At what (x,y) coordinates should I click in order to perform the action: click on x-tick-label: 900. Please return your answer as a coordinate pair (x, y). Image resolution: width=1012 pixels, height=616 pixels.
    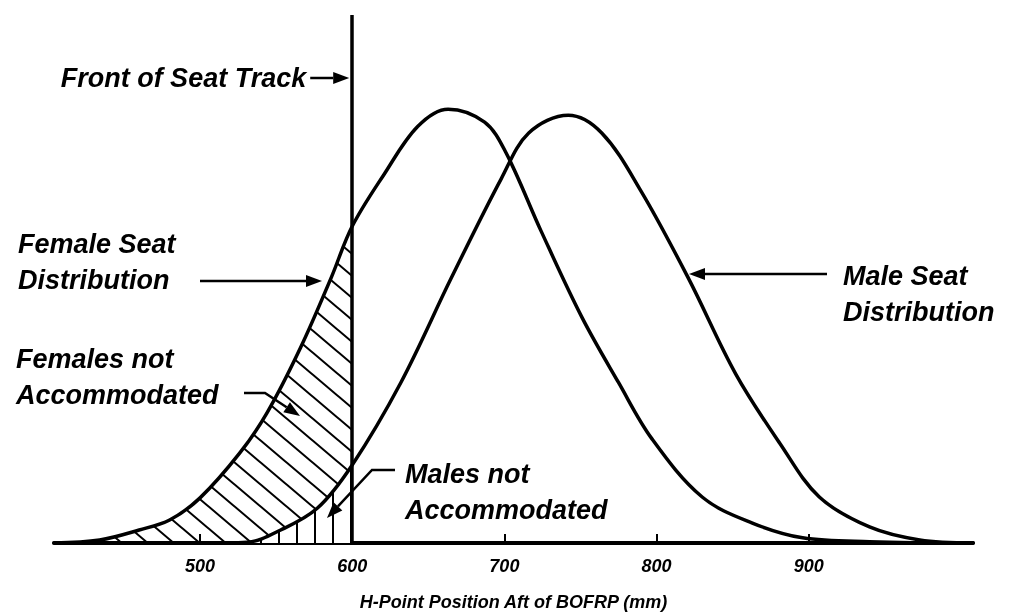
    Looking at the image, I should click on (808, 566).